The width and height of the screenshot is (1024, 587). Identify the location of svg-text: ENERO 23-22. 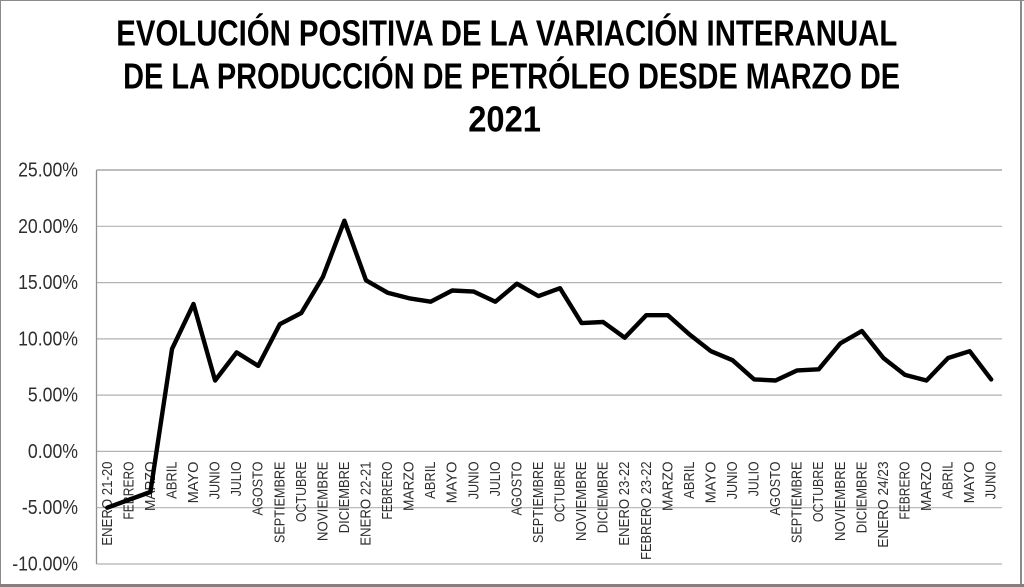
(624, 504).